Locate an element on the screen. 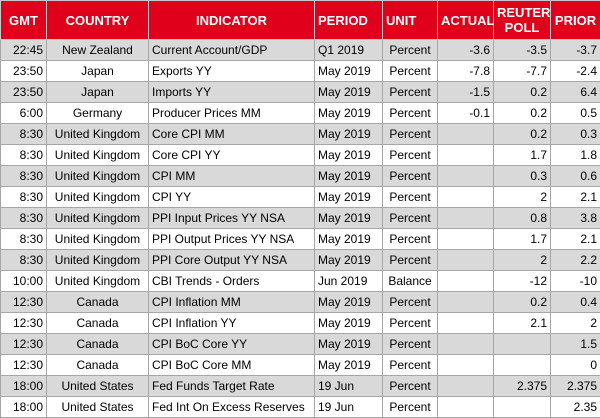 This screenshot has width=600, height=418. prior-cell: 2.375 is located at coordinates (575, 386).